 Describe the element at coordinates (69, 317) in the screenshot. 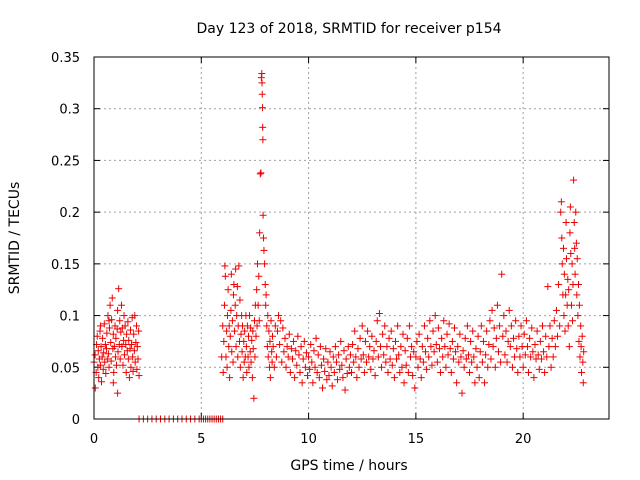

I see `y-tick-label: 0.1` at that location.